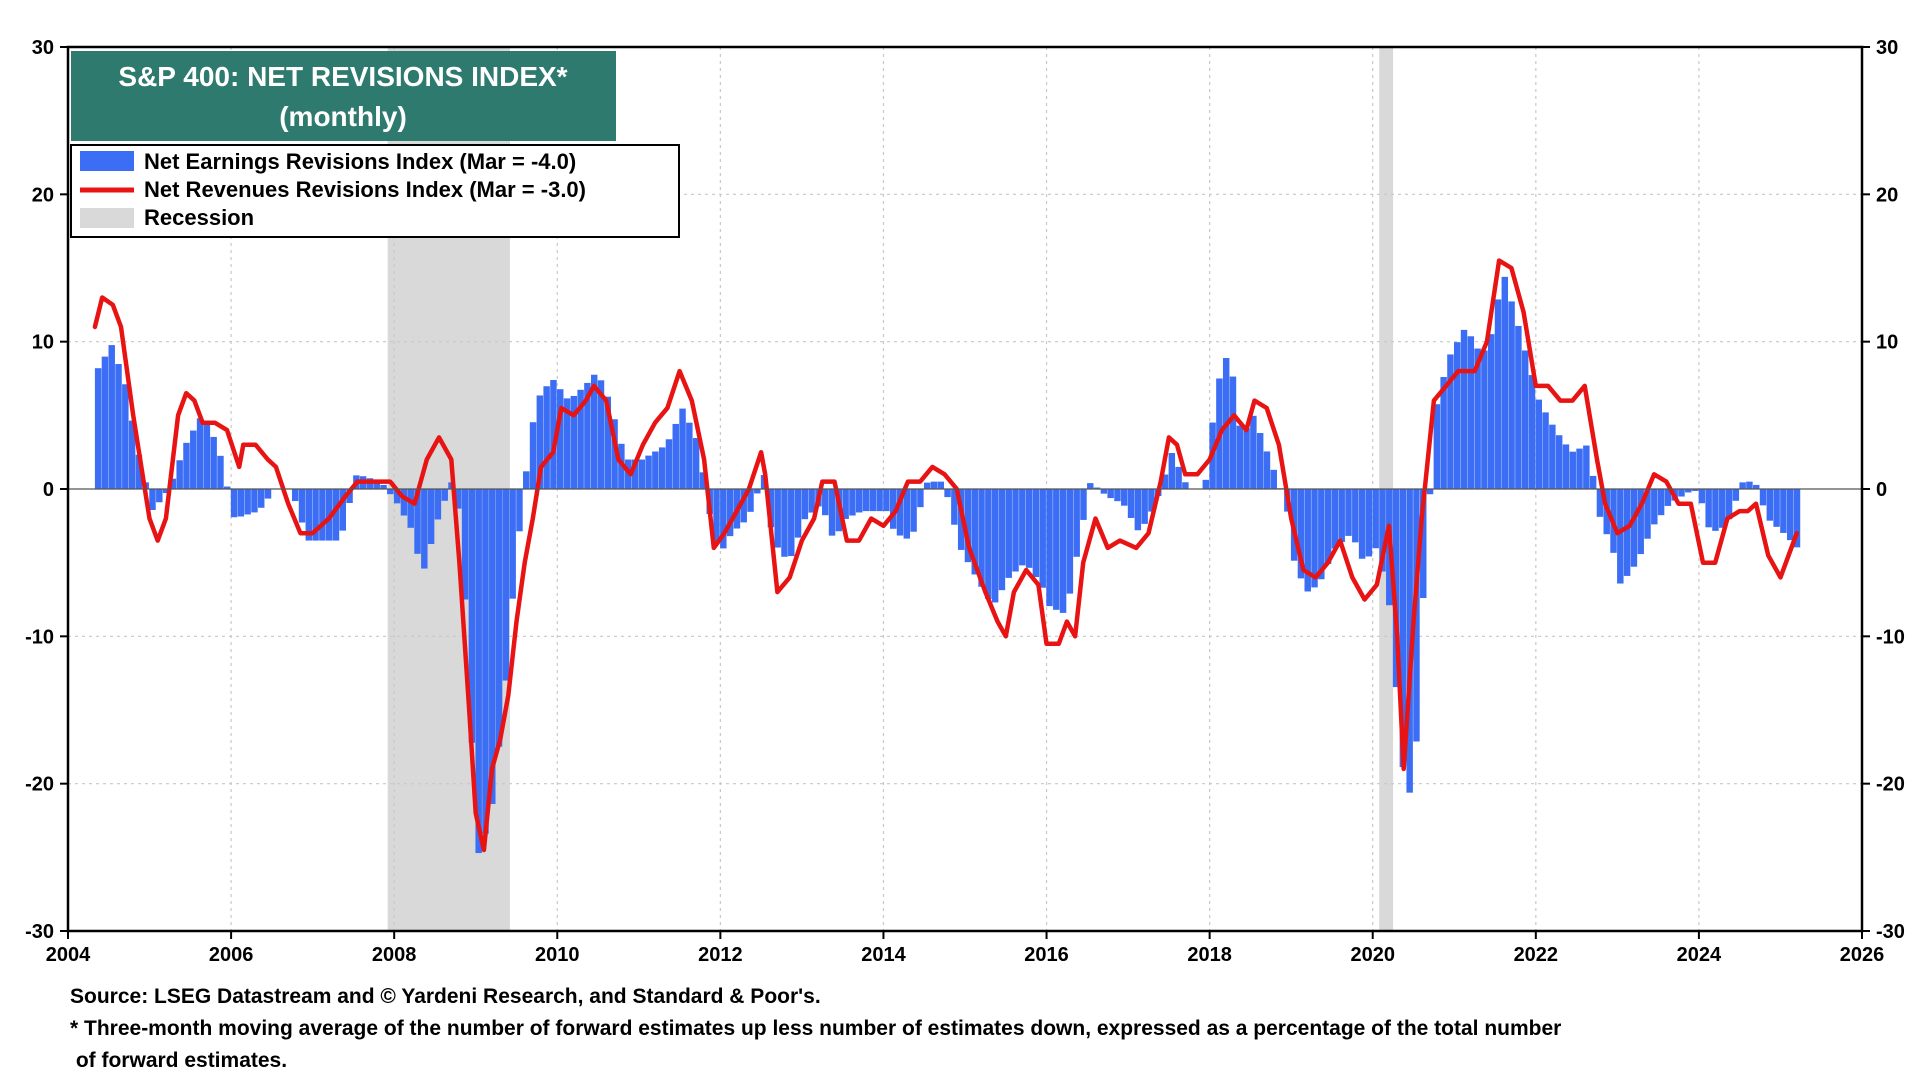 This screenshot has height=1080, width=1920. I want to click on x-tick-label-2026: 2026, so click(1862, 955).